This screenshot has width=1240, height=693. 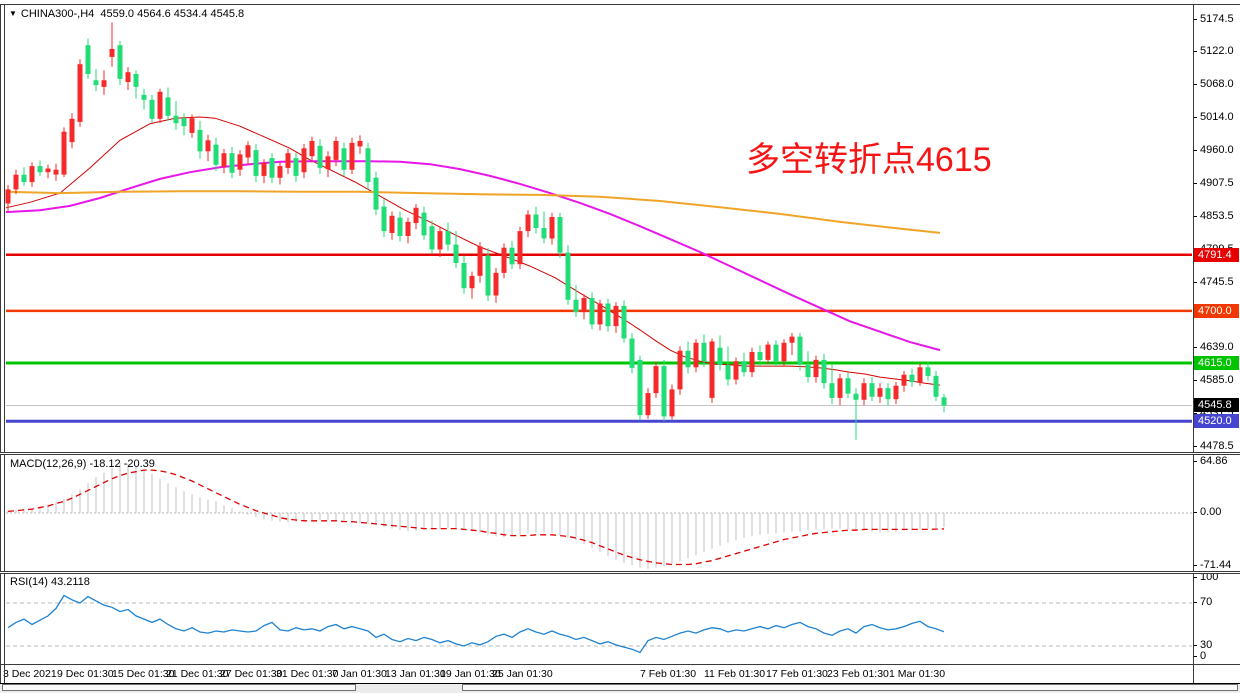 I want to click on time-label: 23 Feb 01:30, so click(x=858, y=674).